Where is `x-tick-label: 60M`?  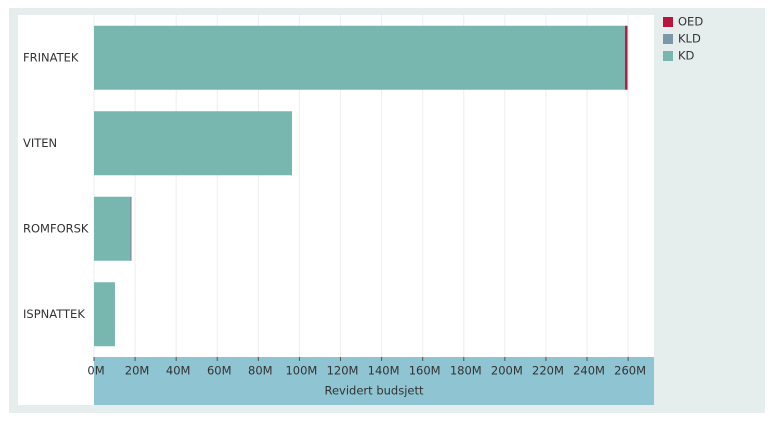 x-tick-label: 60M is located at coordinates (219, 371).